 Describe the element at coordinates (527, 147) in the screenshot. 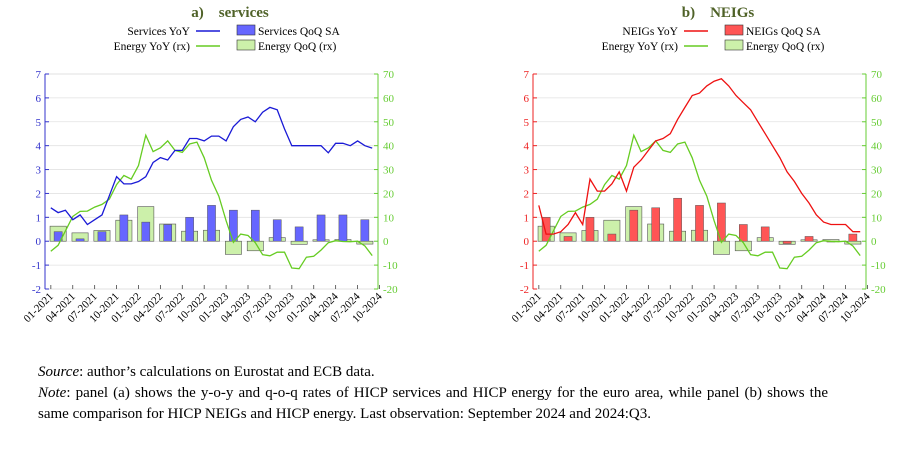

I see `y-tick-label-left: 4` at that location.